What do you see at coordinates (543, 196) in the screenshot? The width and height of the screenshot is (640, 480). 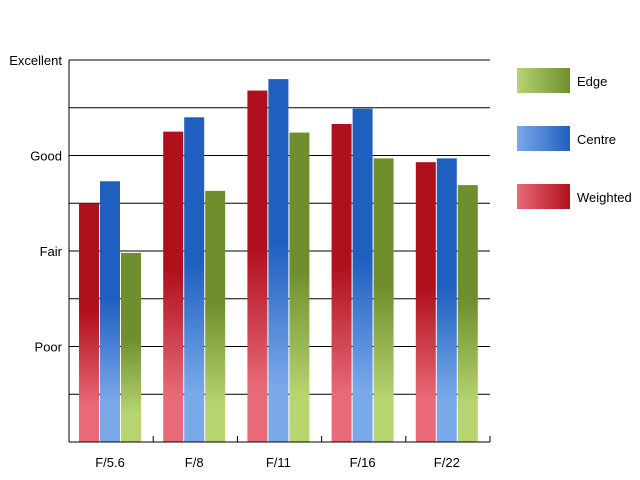 I see `legend-swatch-weighted` at bounding box center [543, 196].